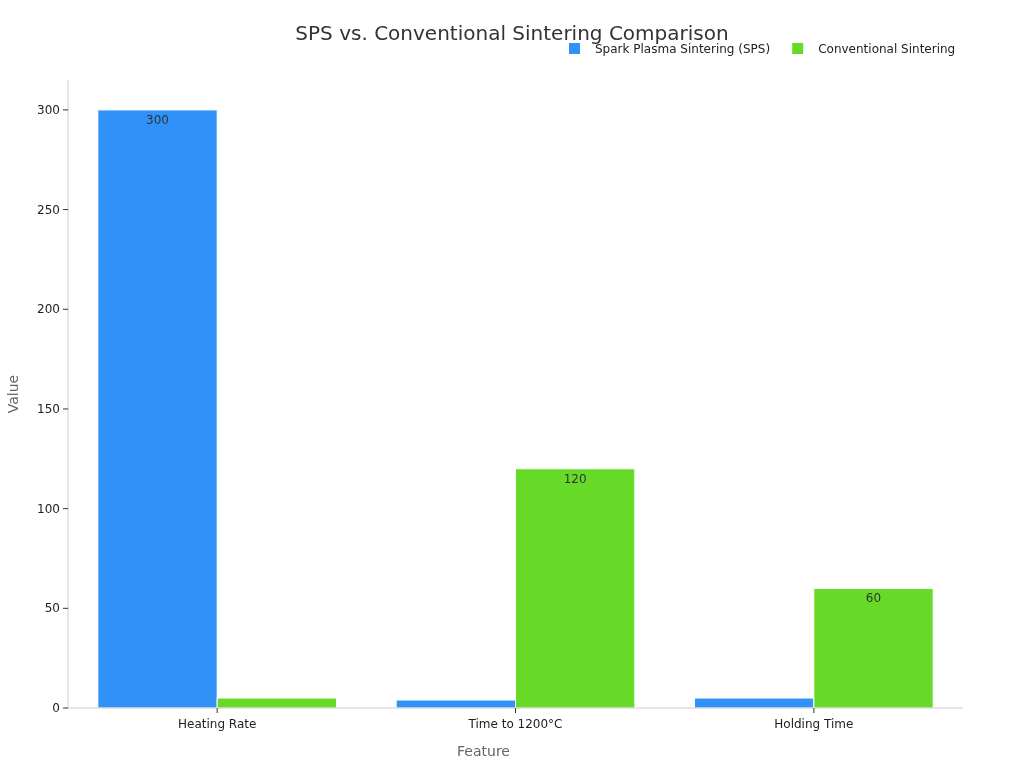 This screenshot has width=1024, height=768. I want to click on data-label: 60, so click(873, 598).